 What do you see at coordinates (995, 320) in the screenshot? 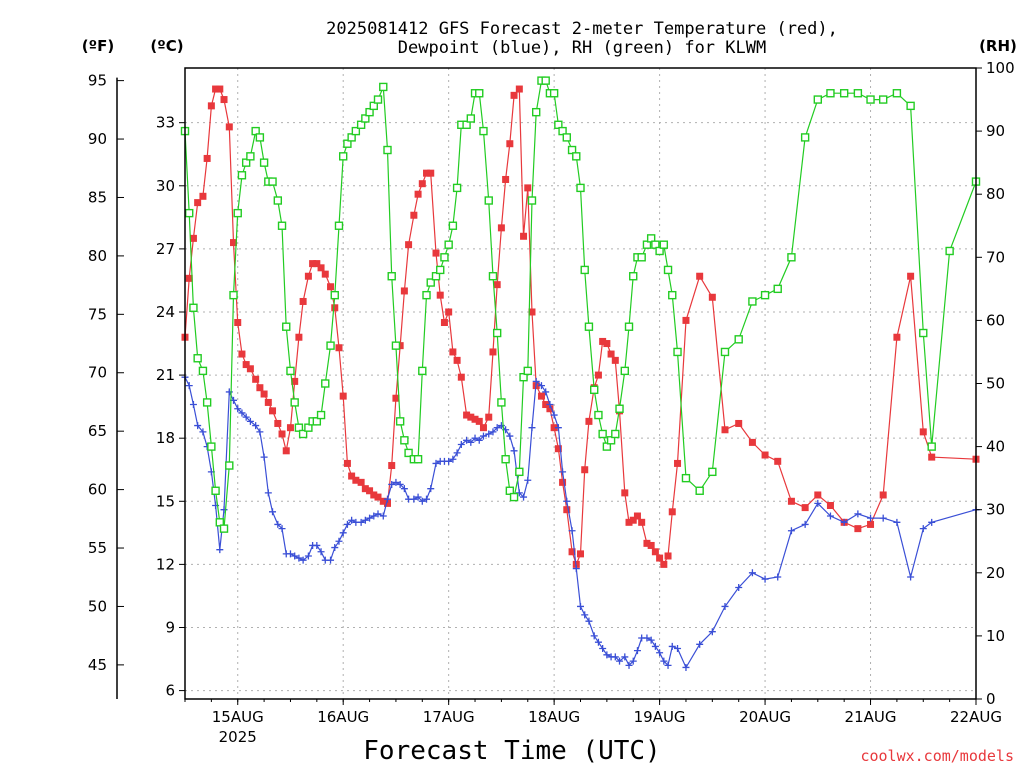
I see `rh-tick-label: 60` at bounding box center [995, 320].